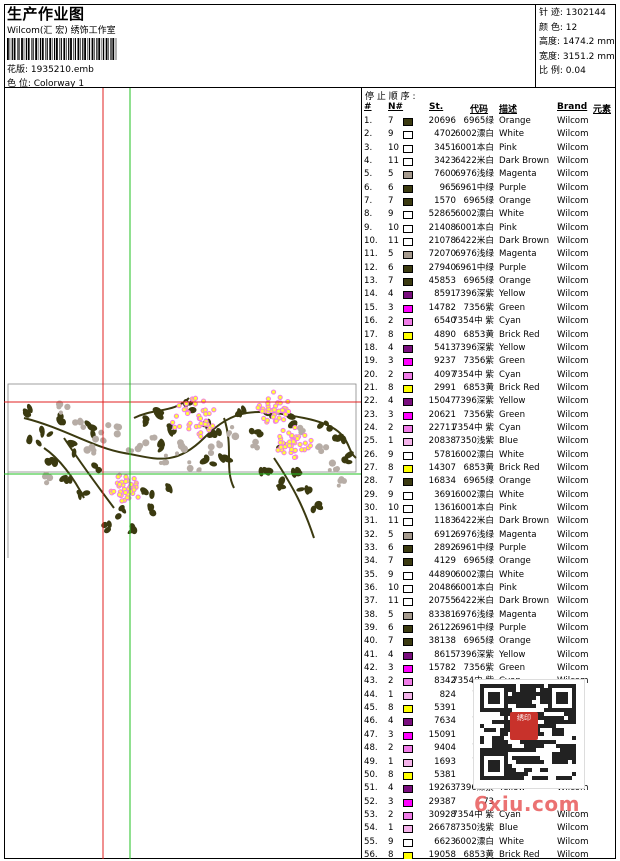 The width and height of the screenshot is (620, 861). Describe the element at coordinates (474, 574) in the screenshot. I see `row-code: 6002漂白` at that location.